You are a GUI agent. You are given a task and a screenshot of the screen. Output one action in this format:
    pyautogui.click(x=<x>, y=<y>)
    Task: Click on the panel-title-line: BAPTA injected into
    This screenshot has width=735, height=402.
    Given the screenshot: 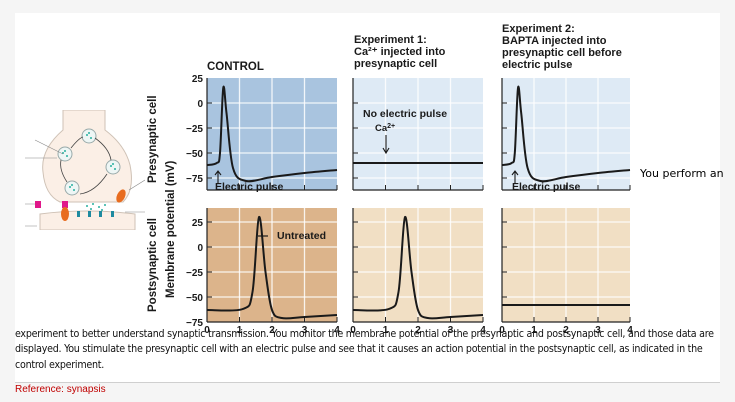 What is the action you would take?
    pyautogui.click(x=554, y=41)
    